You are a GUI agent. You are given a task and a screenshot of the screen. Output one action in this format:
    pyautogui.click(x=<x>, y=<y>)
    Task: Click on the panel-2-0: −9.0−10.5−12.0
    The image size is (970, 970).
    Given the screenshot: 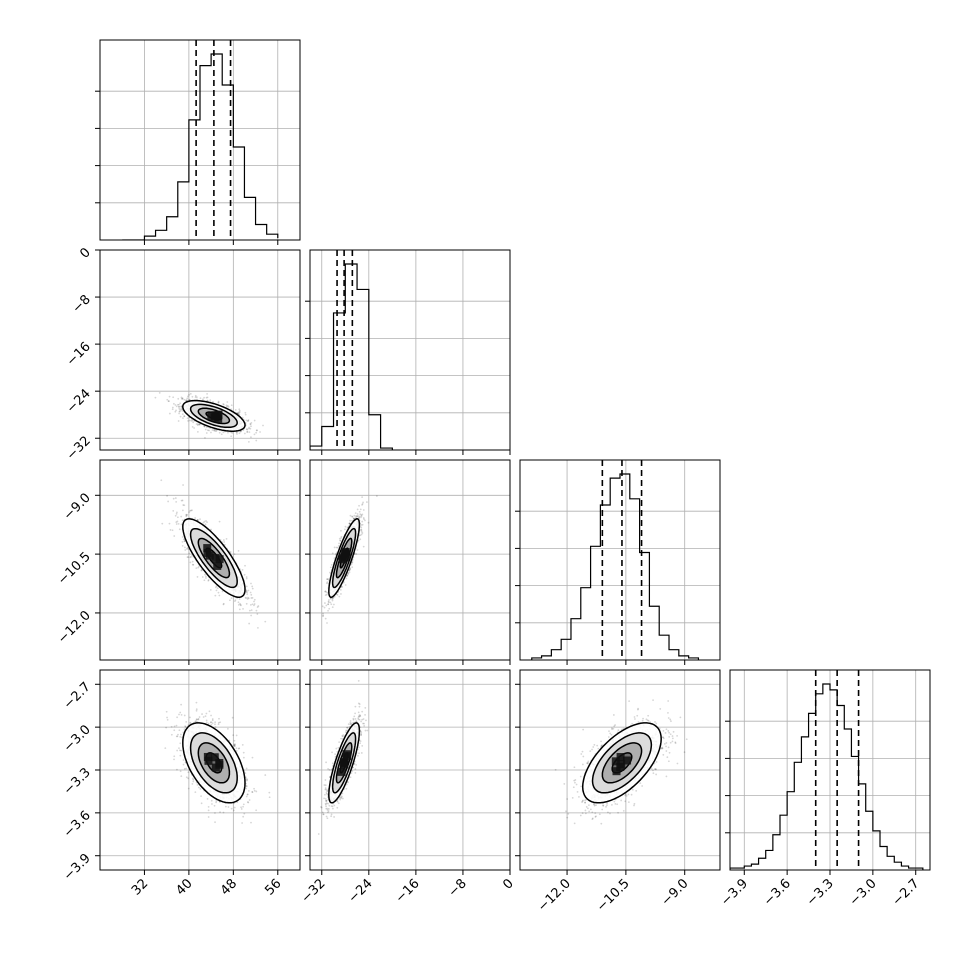 What is the action you would take?
    pyautogui.click(x=178, y=562)
    